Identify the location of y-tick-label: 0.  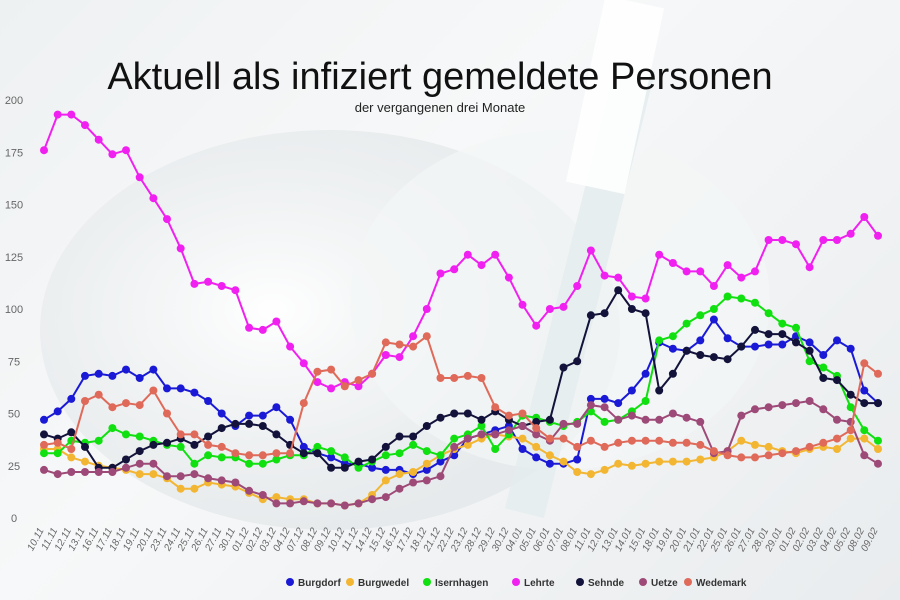
(14, 519).